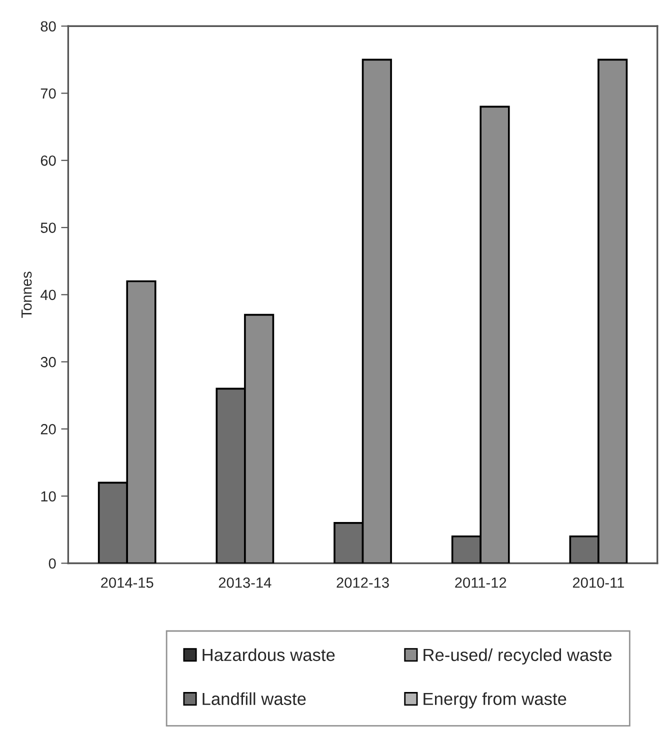  Describe the element at coordinates (598, 583) in the screenshot. I see `x-tick-label: 2010-11` at that location.